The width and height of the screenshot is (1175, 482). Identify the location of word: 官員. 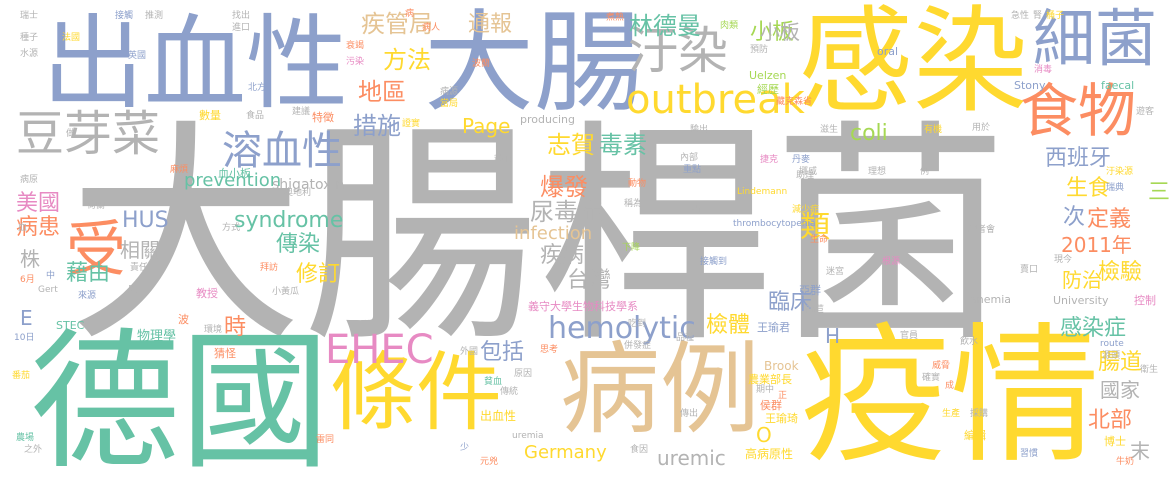
(909, 336).